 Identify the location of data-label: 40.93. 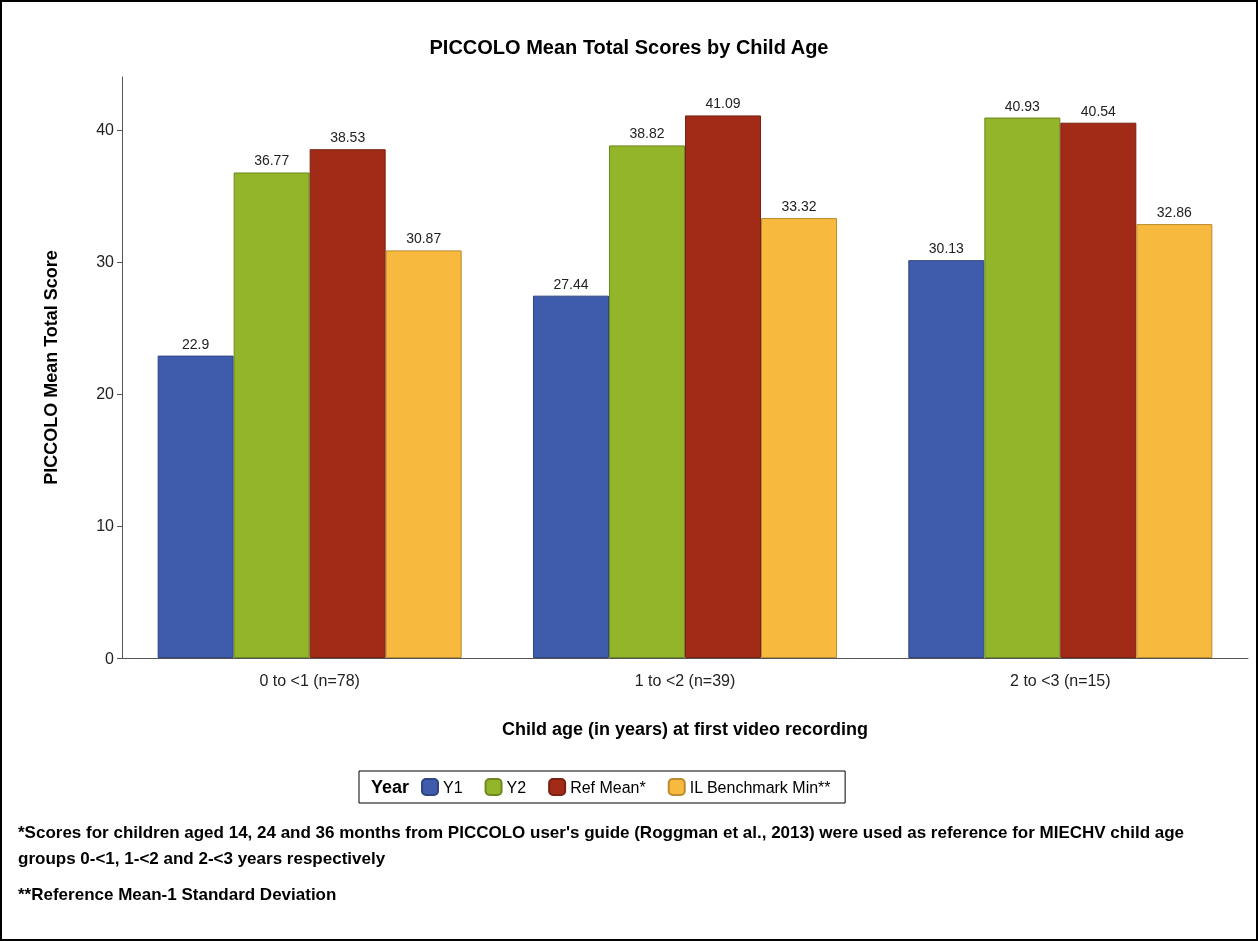
(1022, 105).